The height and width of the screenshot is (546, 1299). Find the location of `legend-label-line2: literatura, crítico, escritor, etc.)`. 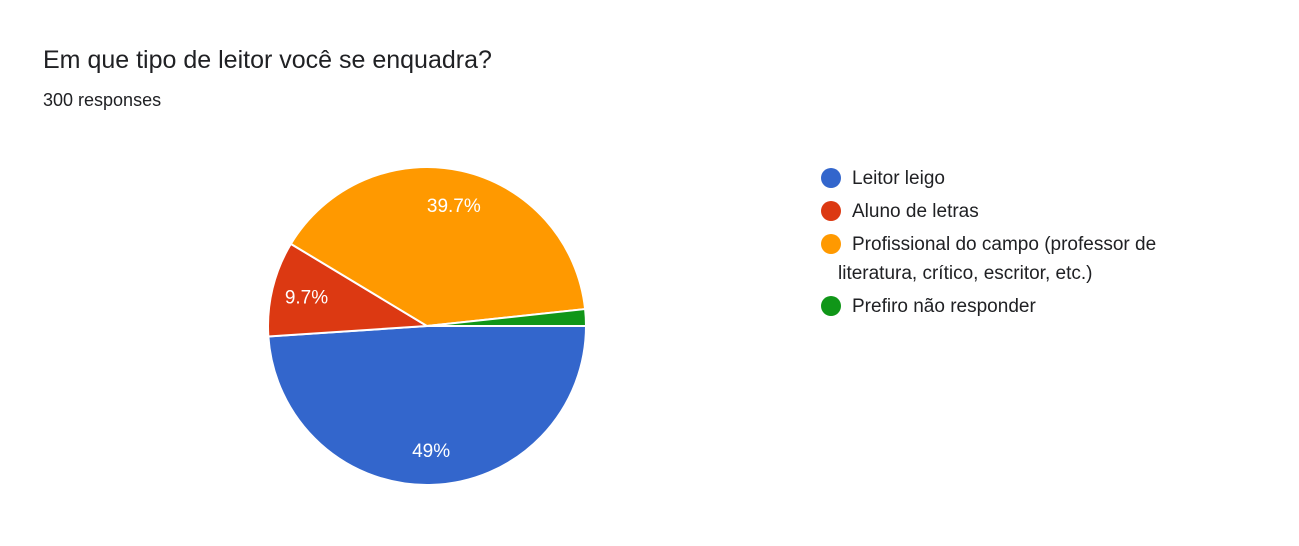

legend-label-line2: literatura, crítico, escritor, etc.) is located at coordinates (965, 273).